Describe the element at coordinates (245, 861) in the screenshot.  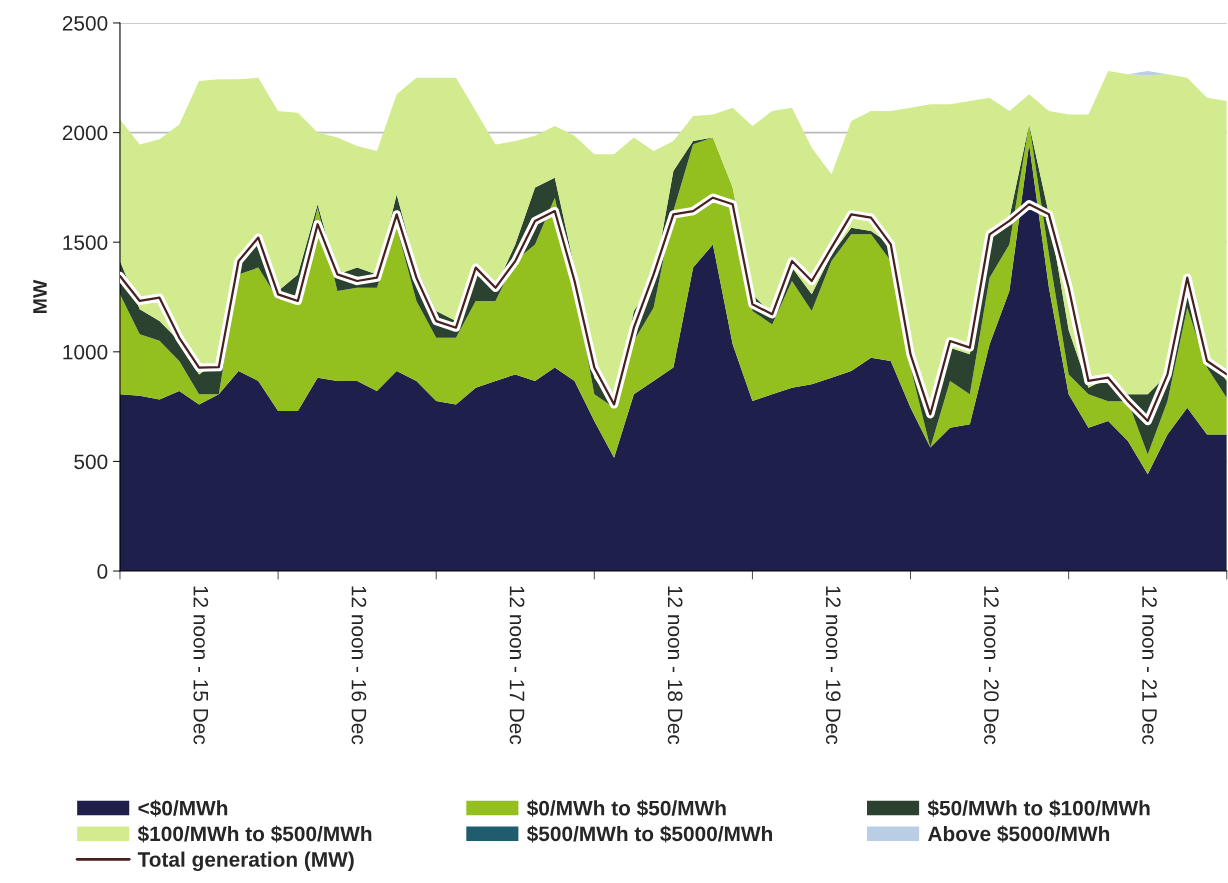
I see `legend-label: Total generation (MW)` at that location.